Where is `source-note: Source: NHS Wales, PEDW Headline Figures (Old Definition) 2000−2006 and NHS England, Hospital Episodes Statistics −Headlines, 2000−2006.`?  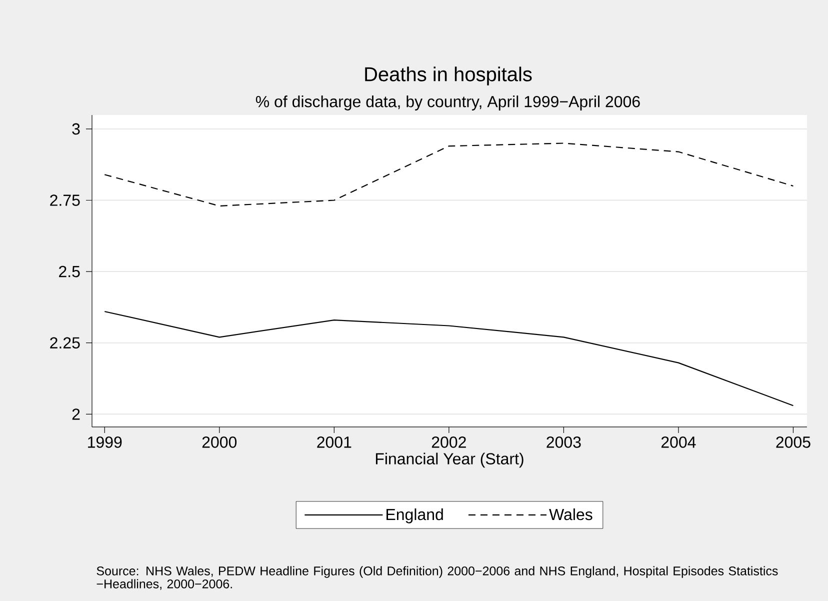
source-note: Source: NHS Wales, PEDW Headline Figures (Old Definition) 2000−2006 and NHS England, Hospital Episodes Statistics −Headlines, 2000−2006. is located at coordinates (437, 578).